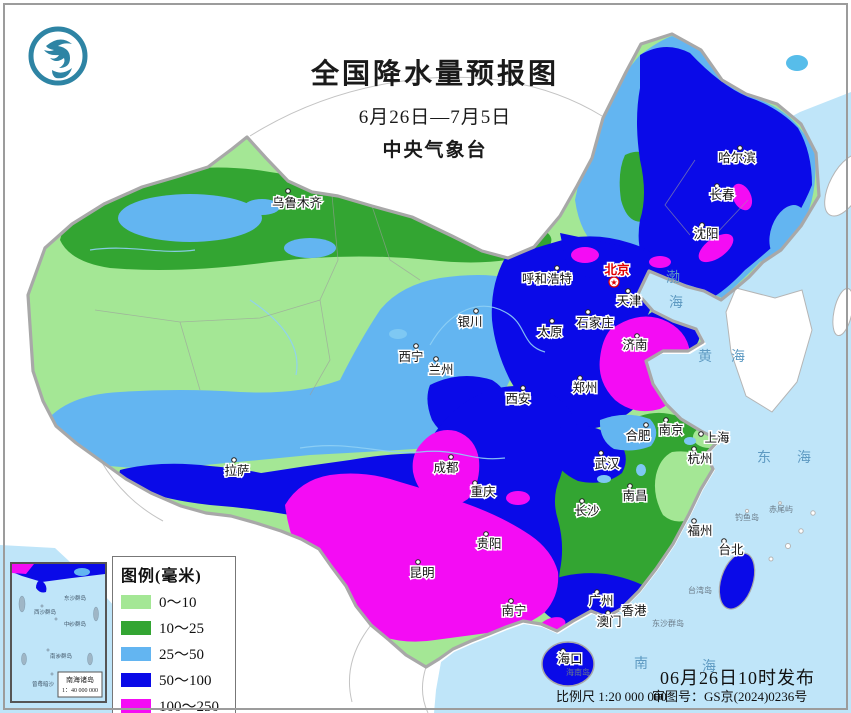 This screenshot has width=851, height=713. What do you see at coordinates (518, 396) in the screenshot?
I see `city-西安: 西安` at bounding box center [518, 396].